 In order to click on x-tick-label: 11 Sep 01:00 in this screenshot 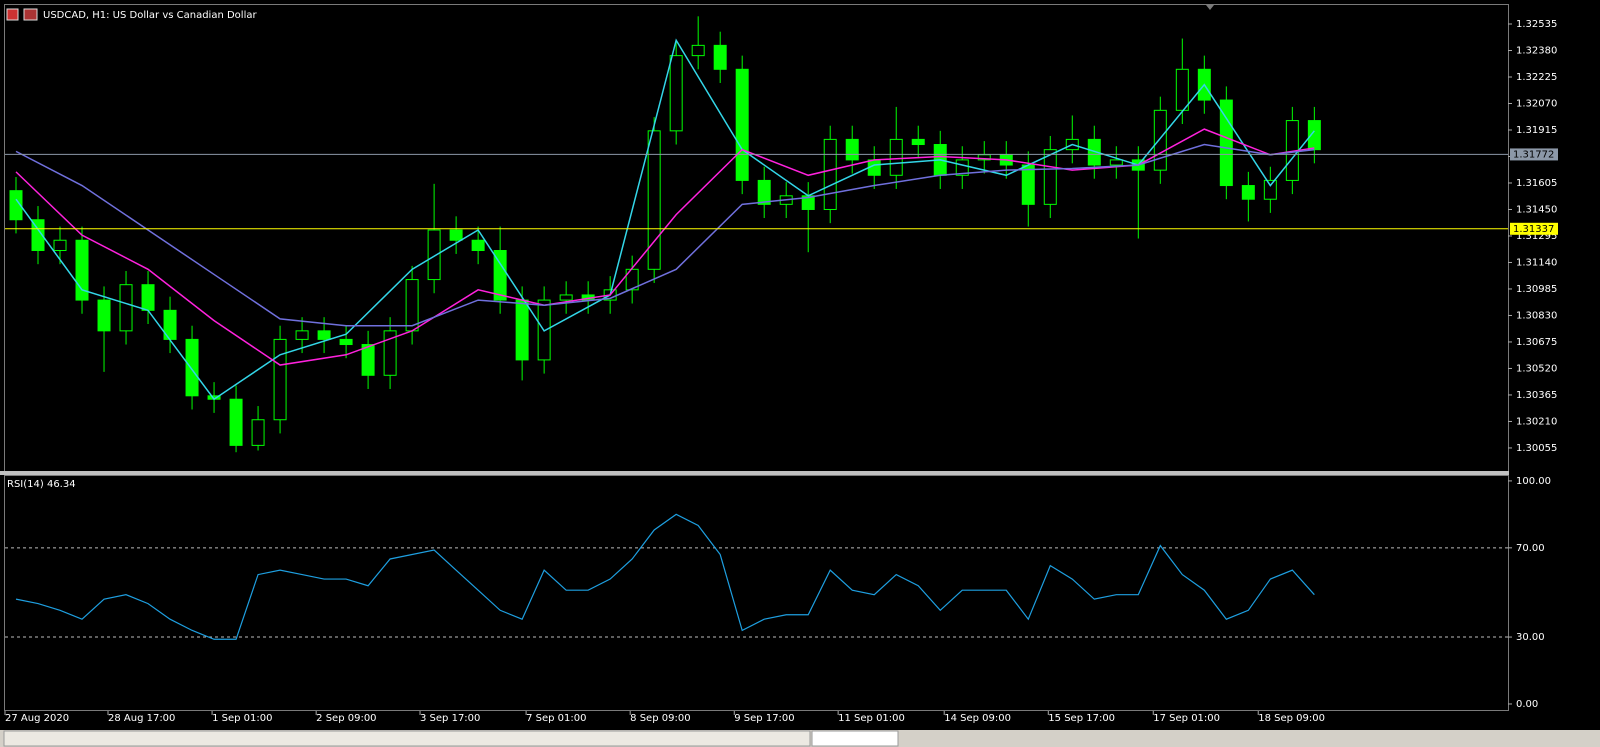, I will do `click(871, 718)`.